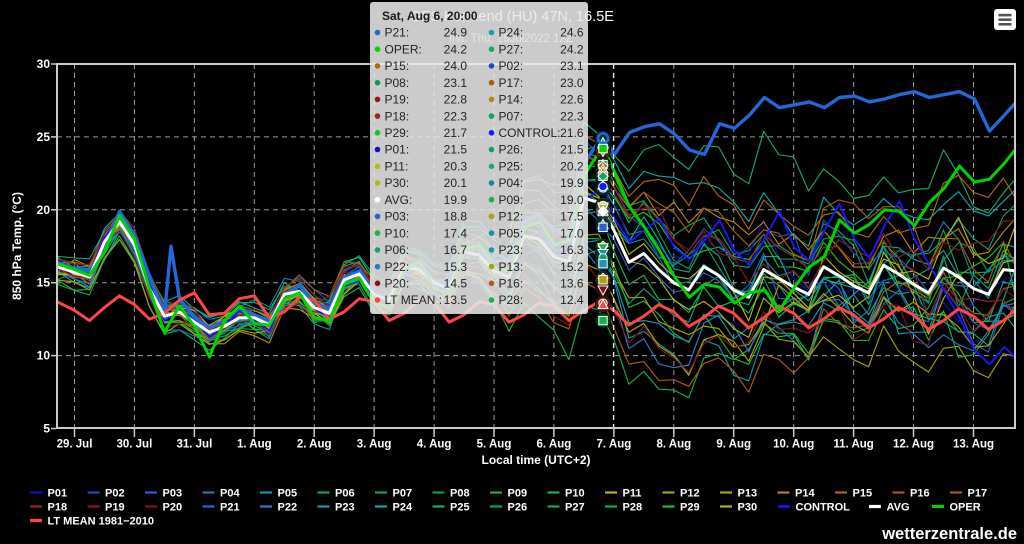 This screenshot has width=1024, height=544. I want to click on svg-text: AVG:, so click(399, 200).